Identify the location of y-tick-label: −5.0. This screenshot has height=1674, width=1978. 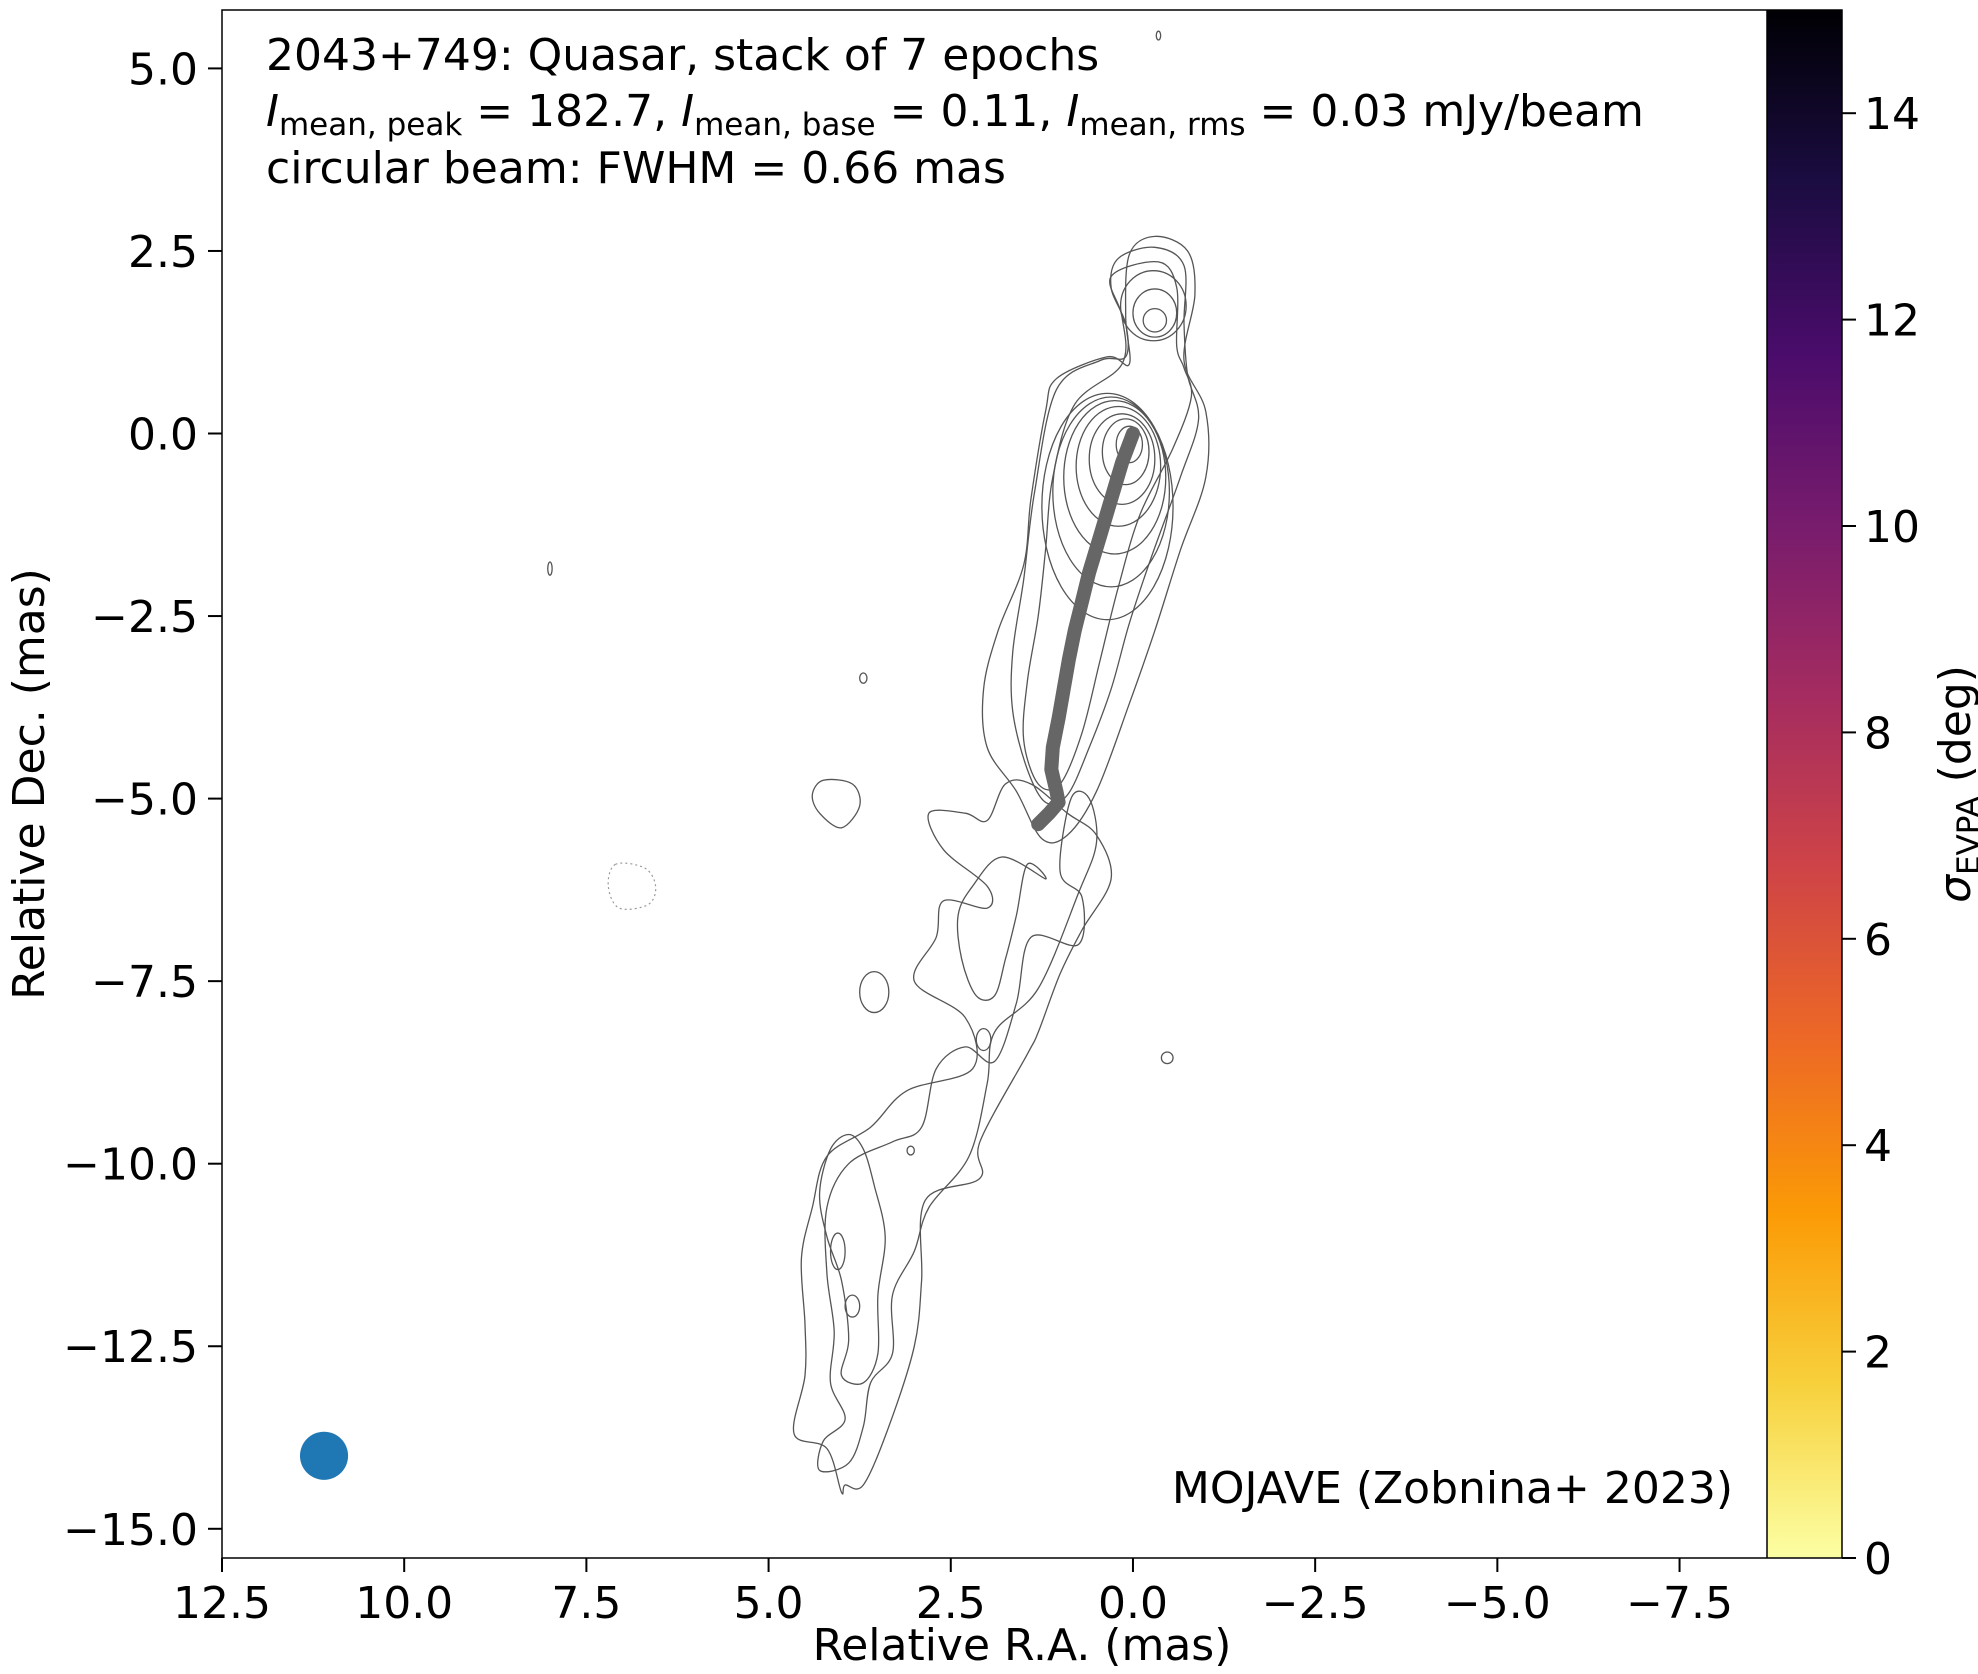
(144, 800).